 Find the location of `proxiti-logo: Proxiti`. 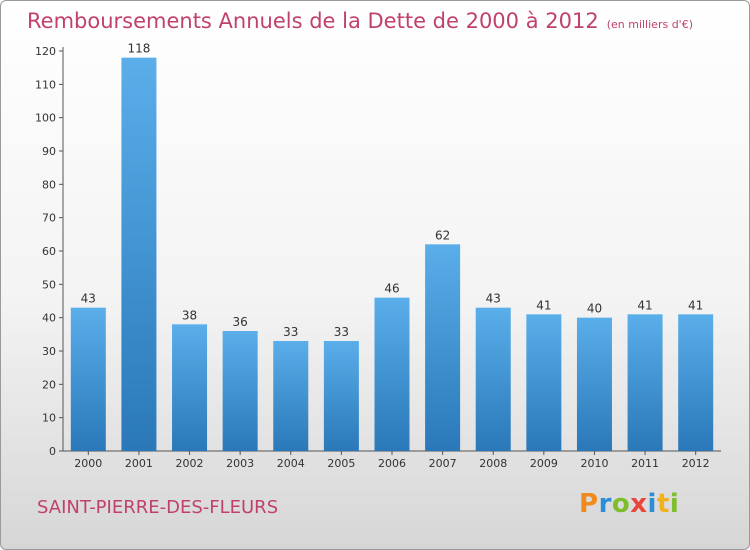

proxiti-logo: Proxiti is located at coordinates (629, 504).